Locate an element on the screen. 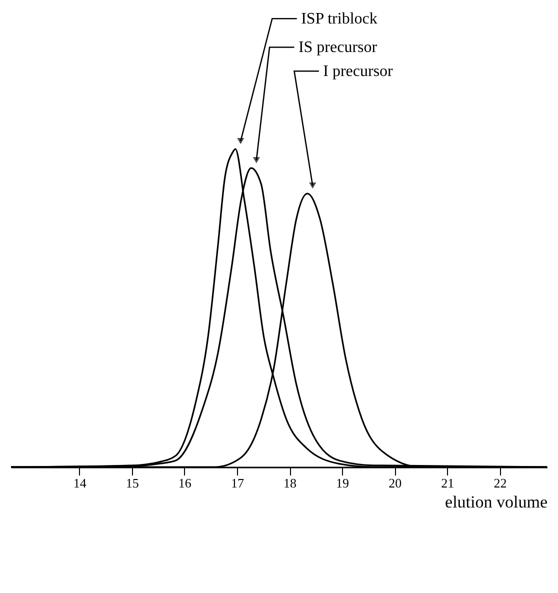 This screenshot has height=593, width=558. x-tick-label: 16 is located at coordinates (185, 483).